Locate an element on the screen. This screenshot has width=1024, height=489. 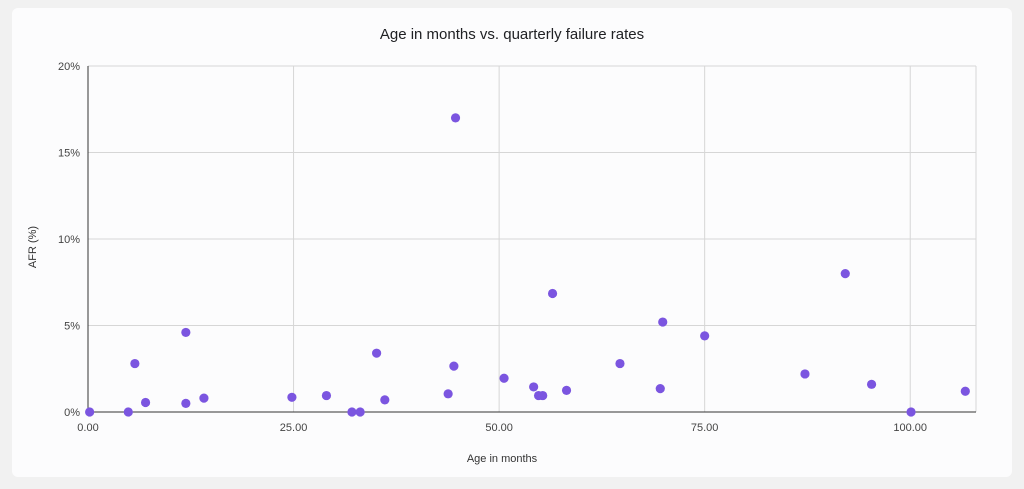
x-tick-label: 0.00 is located at coordinates (87, 428).